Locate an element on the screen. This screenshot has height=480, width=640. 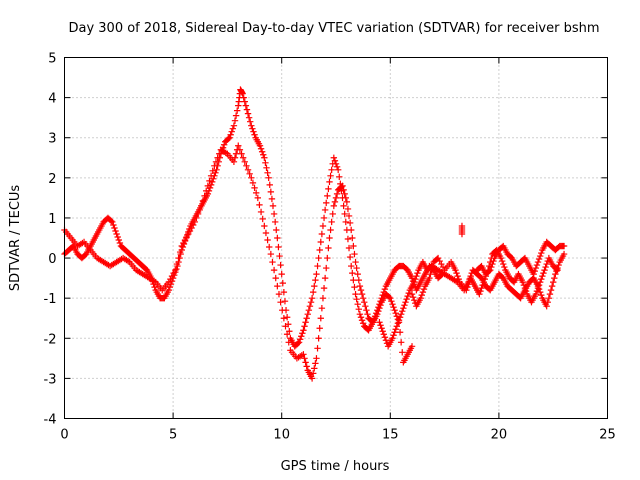
y-tick-label-7: 3 is located at coordinates (52, 139).